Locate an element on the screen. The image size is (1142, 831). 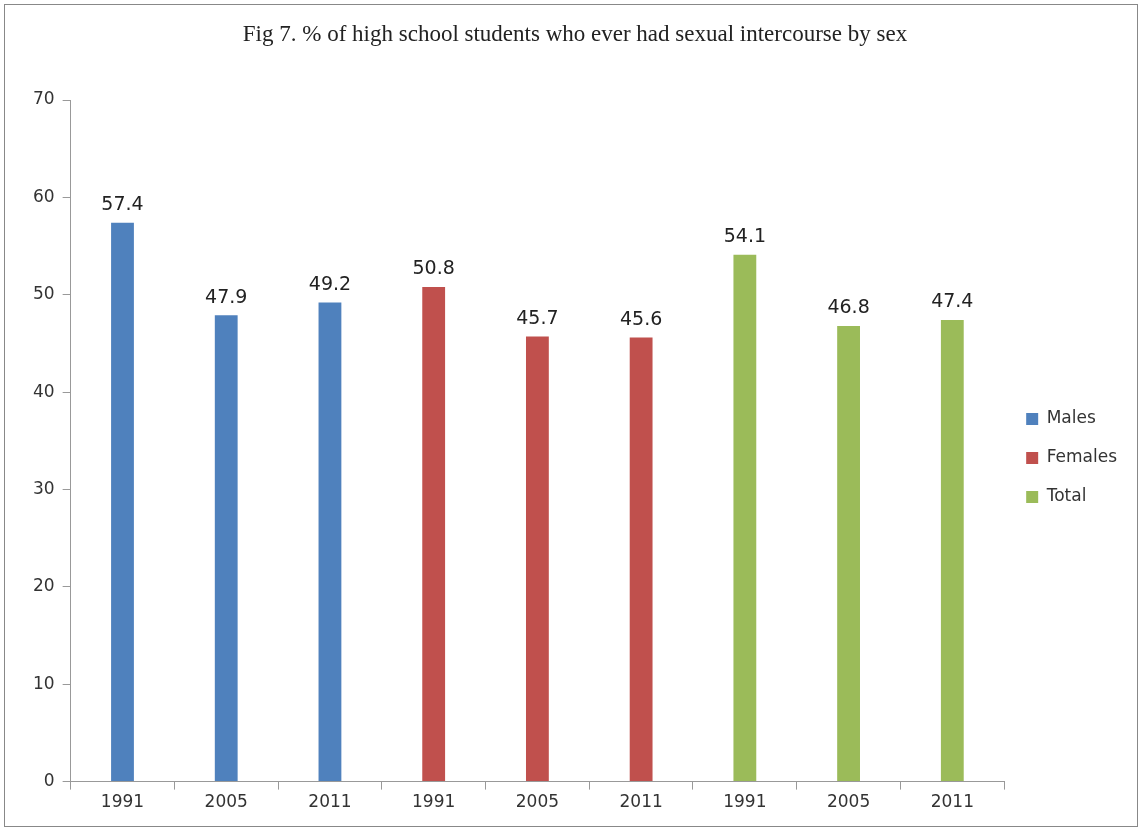
y-tick-label: 70 is located at coordinates (43, 98).